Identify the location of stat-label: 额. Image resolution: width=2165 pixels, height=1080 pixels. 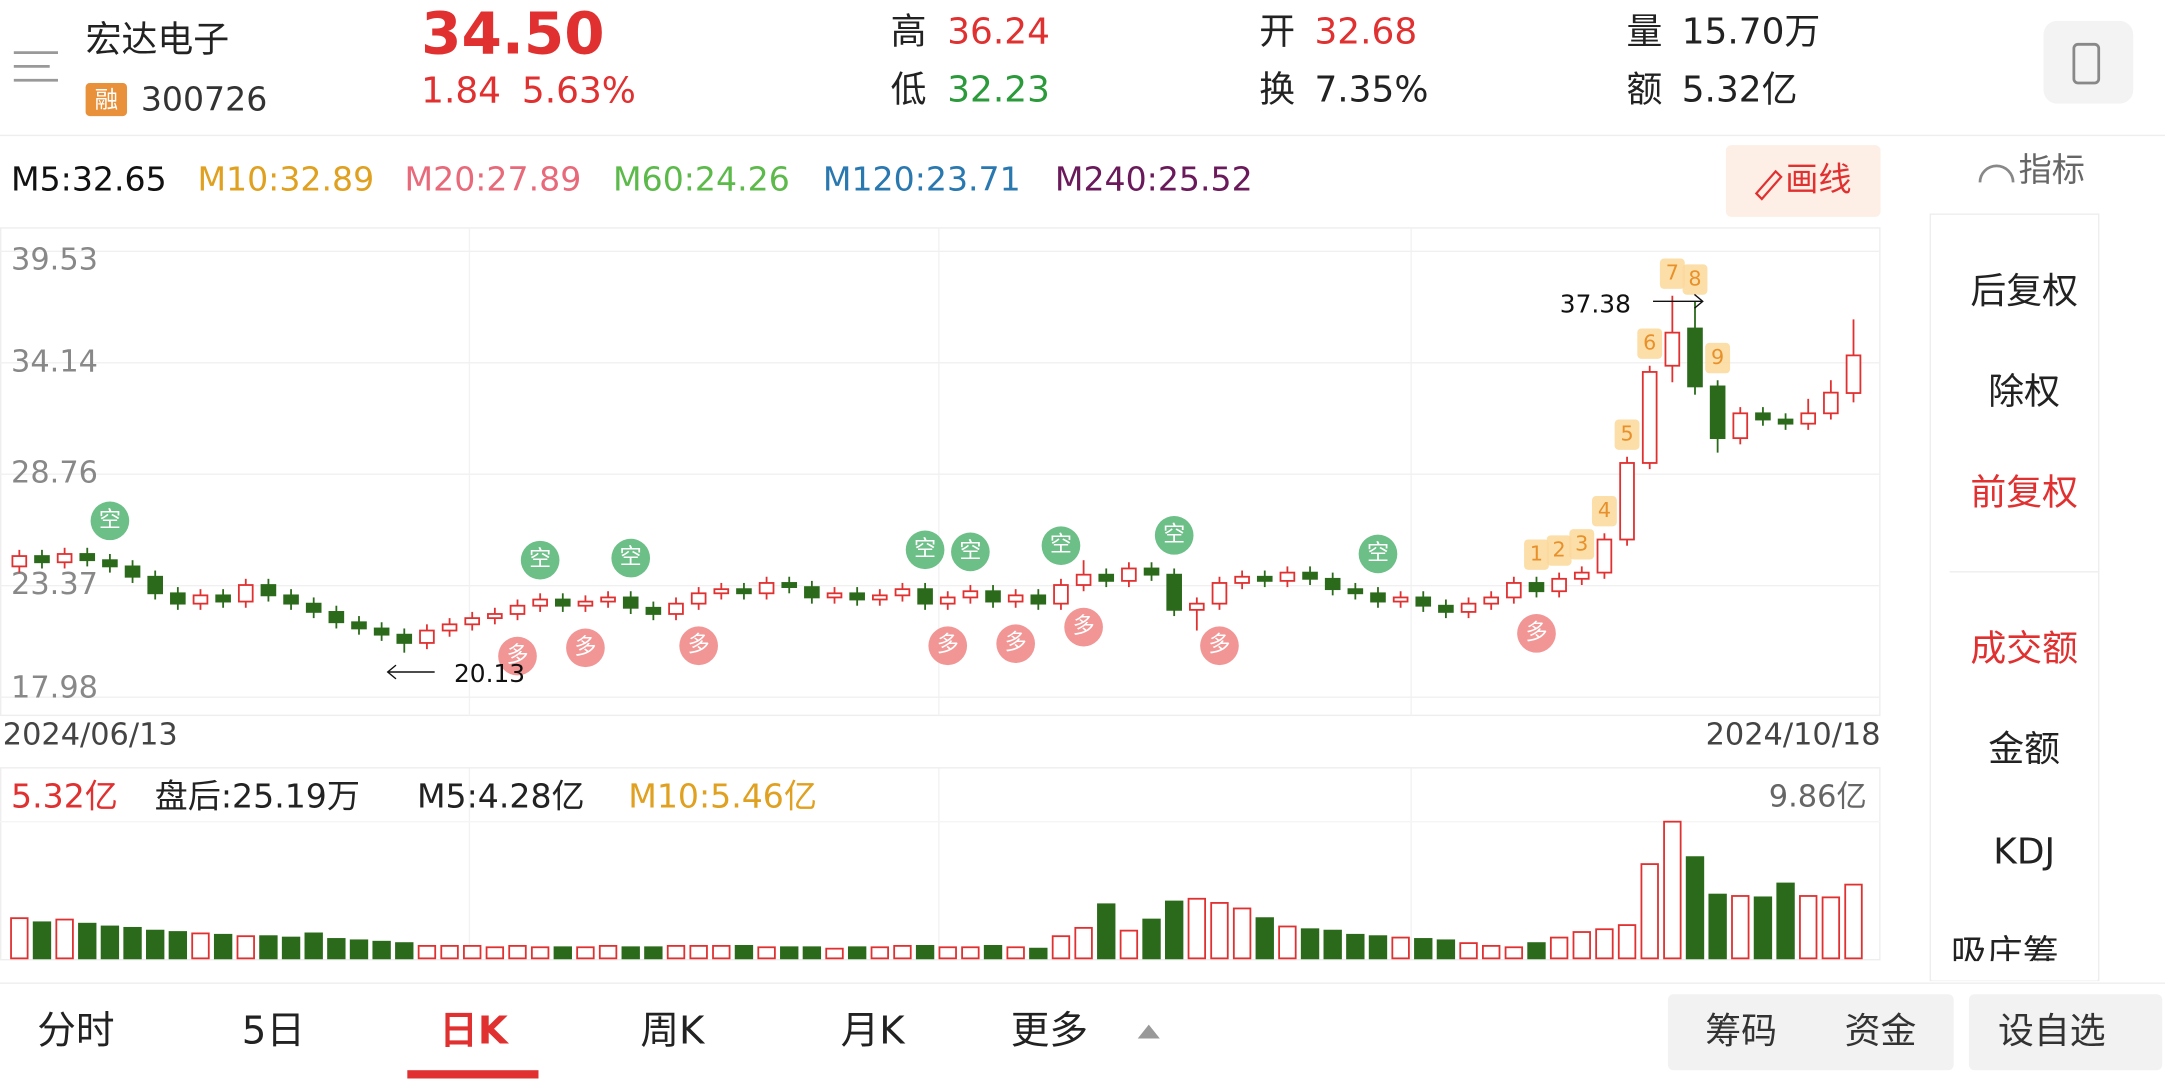
(1645, 89).